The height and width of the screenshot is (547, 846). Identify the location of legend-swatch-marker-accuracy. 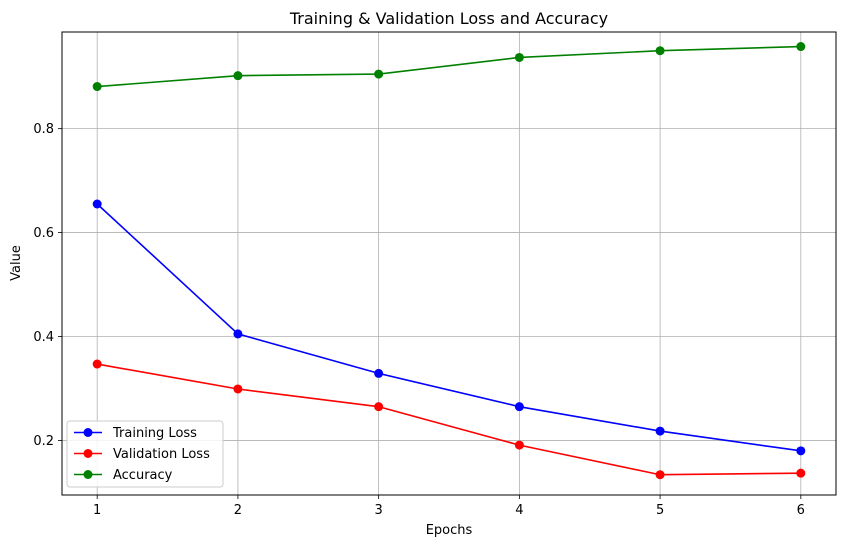
(88, 474).